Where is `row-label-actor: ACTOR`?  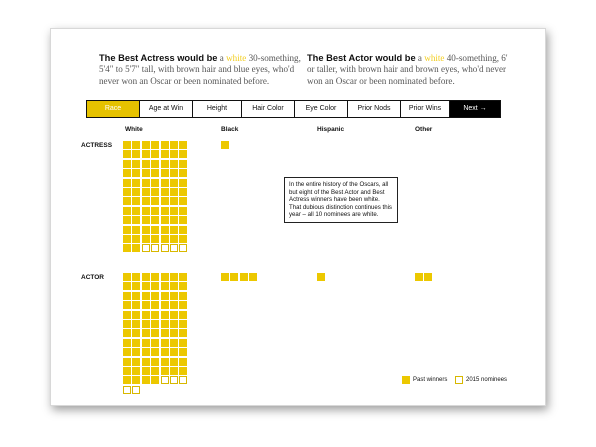 row-label-actor: ACTOR is located at coordinates (92, 277).